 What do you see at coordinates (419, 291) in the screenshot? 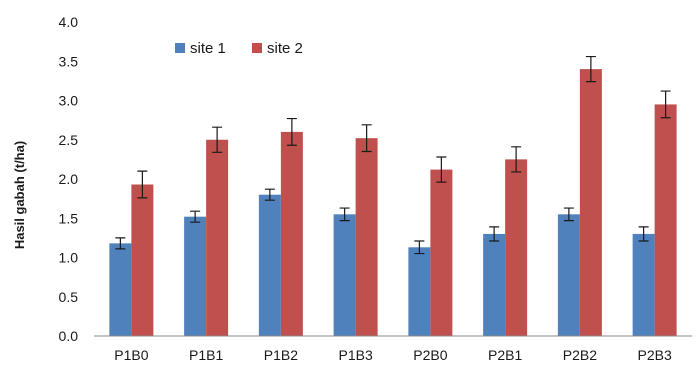
I see `bar-site-1-p2b0` at bounding box center [419, 291].